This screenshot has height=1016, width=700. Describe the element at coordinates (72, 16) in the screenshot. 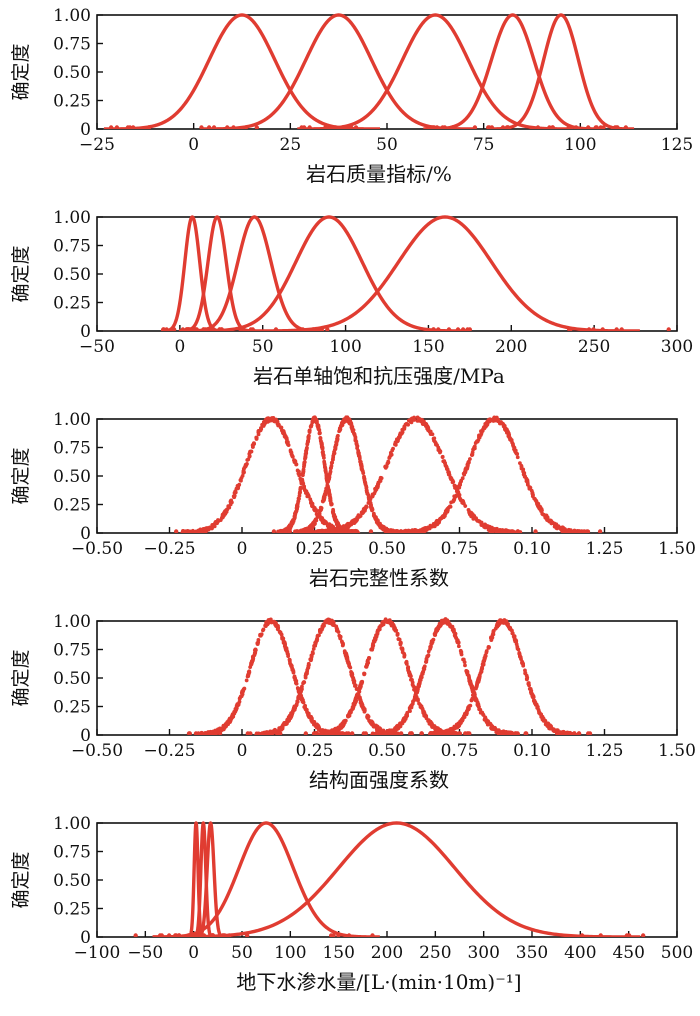

I see `y-tick-label: 1.00` at that location.